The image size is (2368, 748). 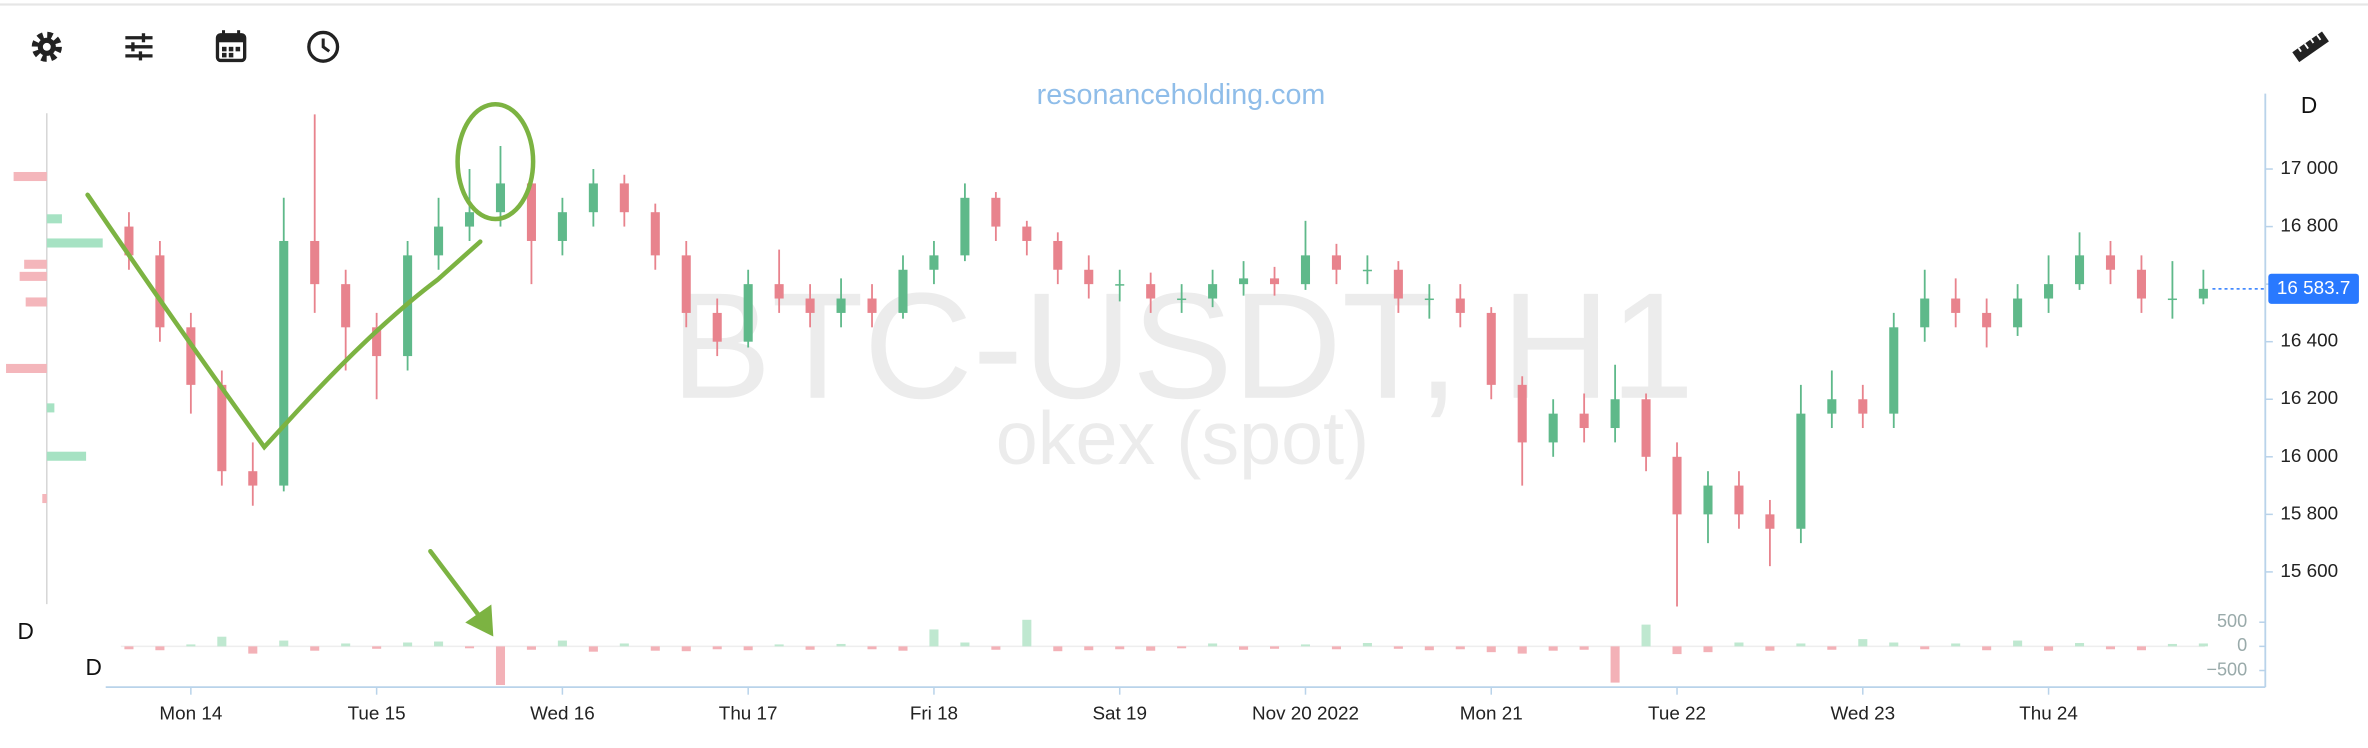 What do you see at coordinates (1182, 438) in the screenshot?
I see `chart-subtitle: okex (spot)` at bounding box center [1182, 438].